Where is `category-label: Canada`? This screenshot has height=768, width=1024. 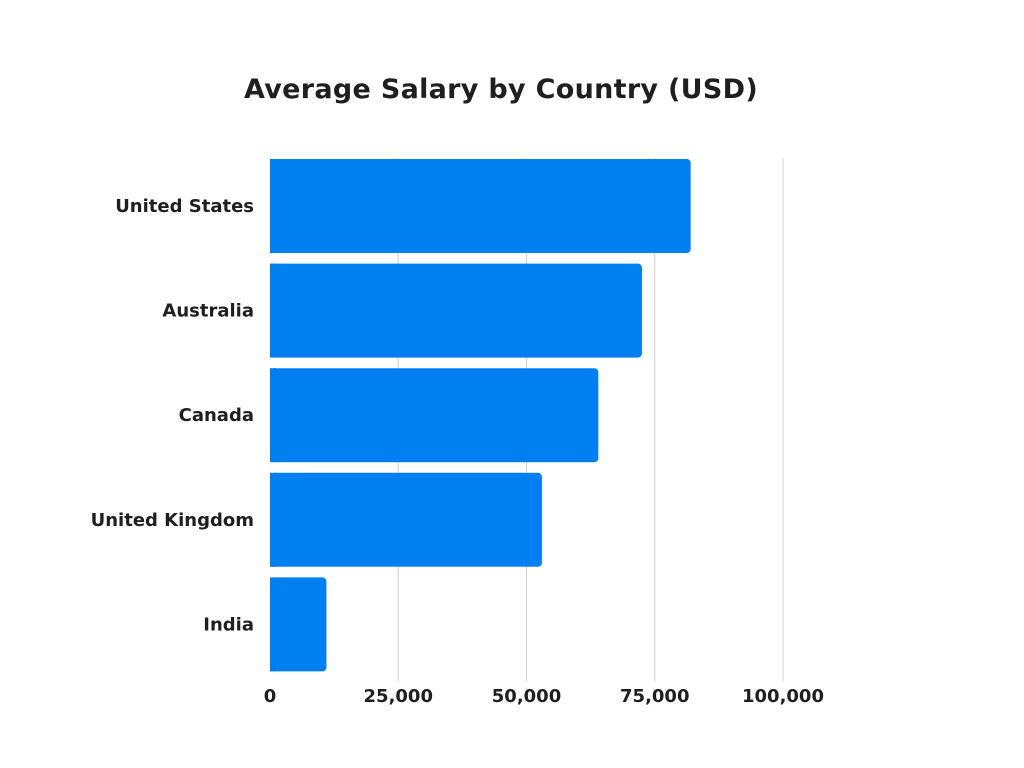 category-label: Canada is located at coordinates (216, 415).